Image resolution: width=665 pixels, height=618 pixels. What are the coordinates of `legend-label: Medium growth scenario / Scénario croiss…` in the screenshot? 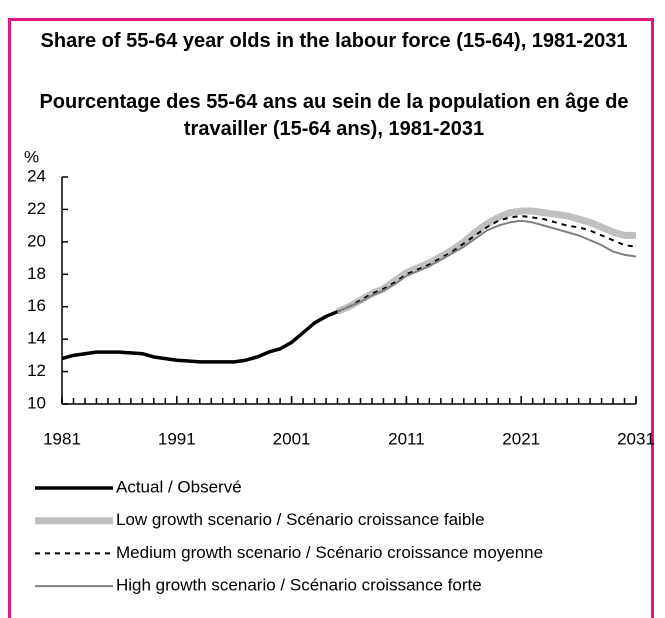 It's located at (329, 552).